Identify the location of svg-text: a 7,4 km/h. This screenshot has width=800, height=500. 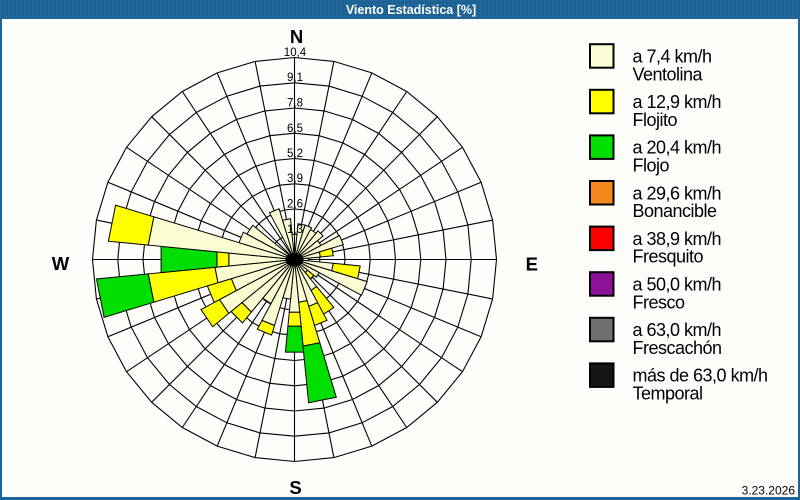
(672, 57).